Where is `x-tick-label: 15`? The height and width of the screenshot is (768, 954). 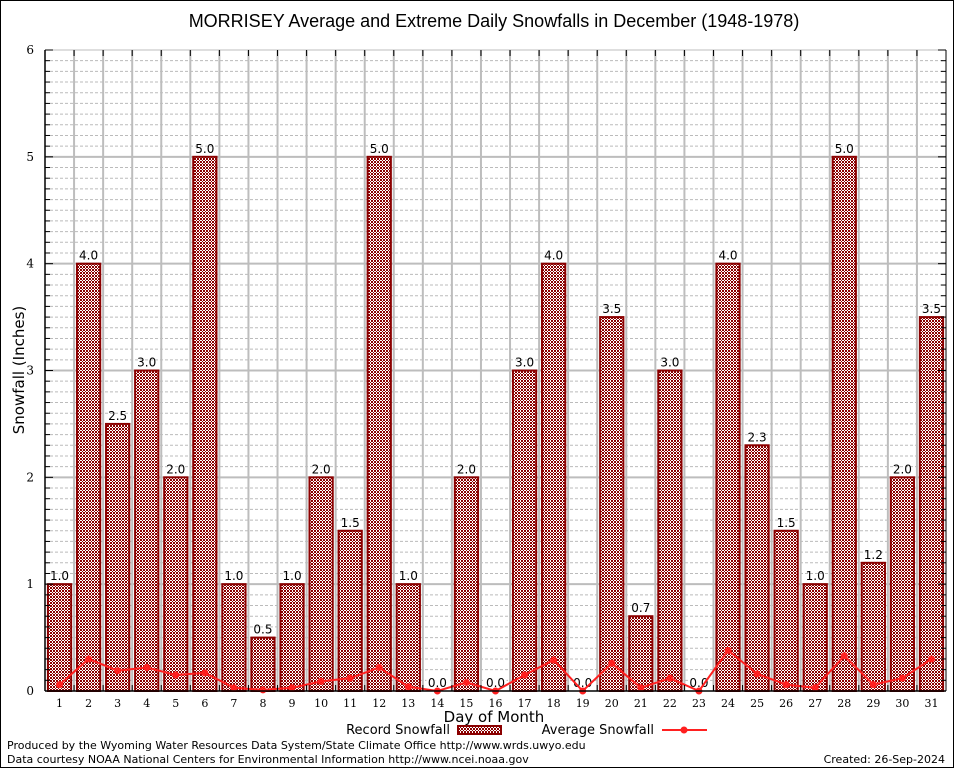
x-tick-label: 15 is located at coordinates (466, 703).